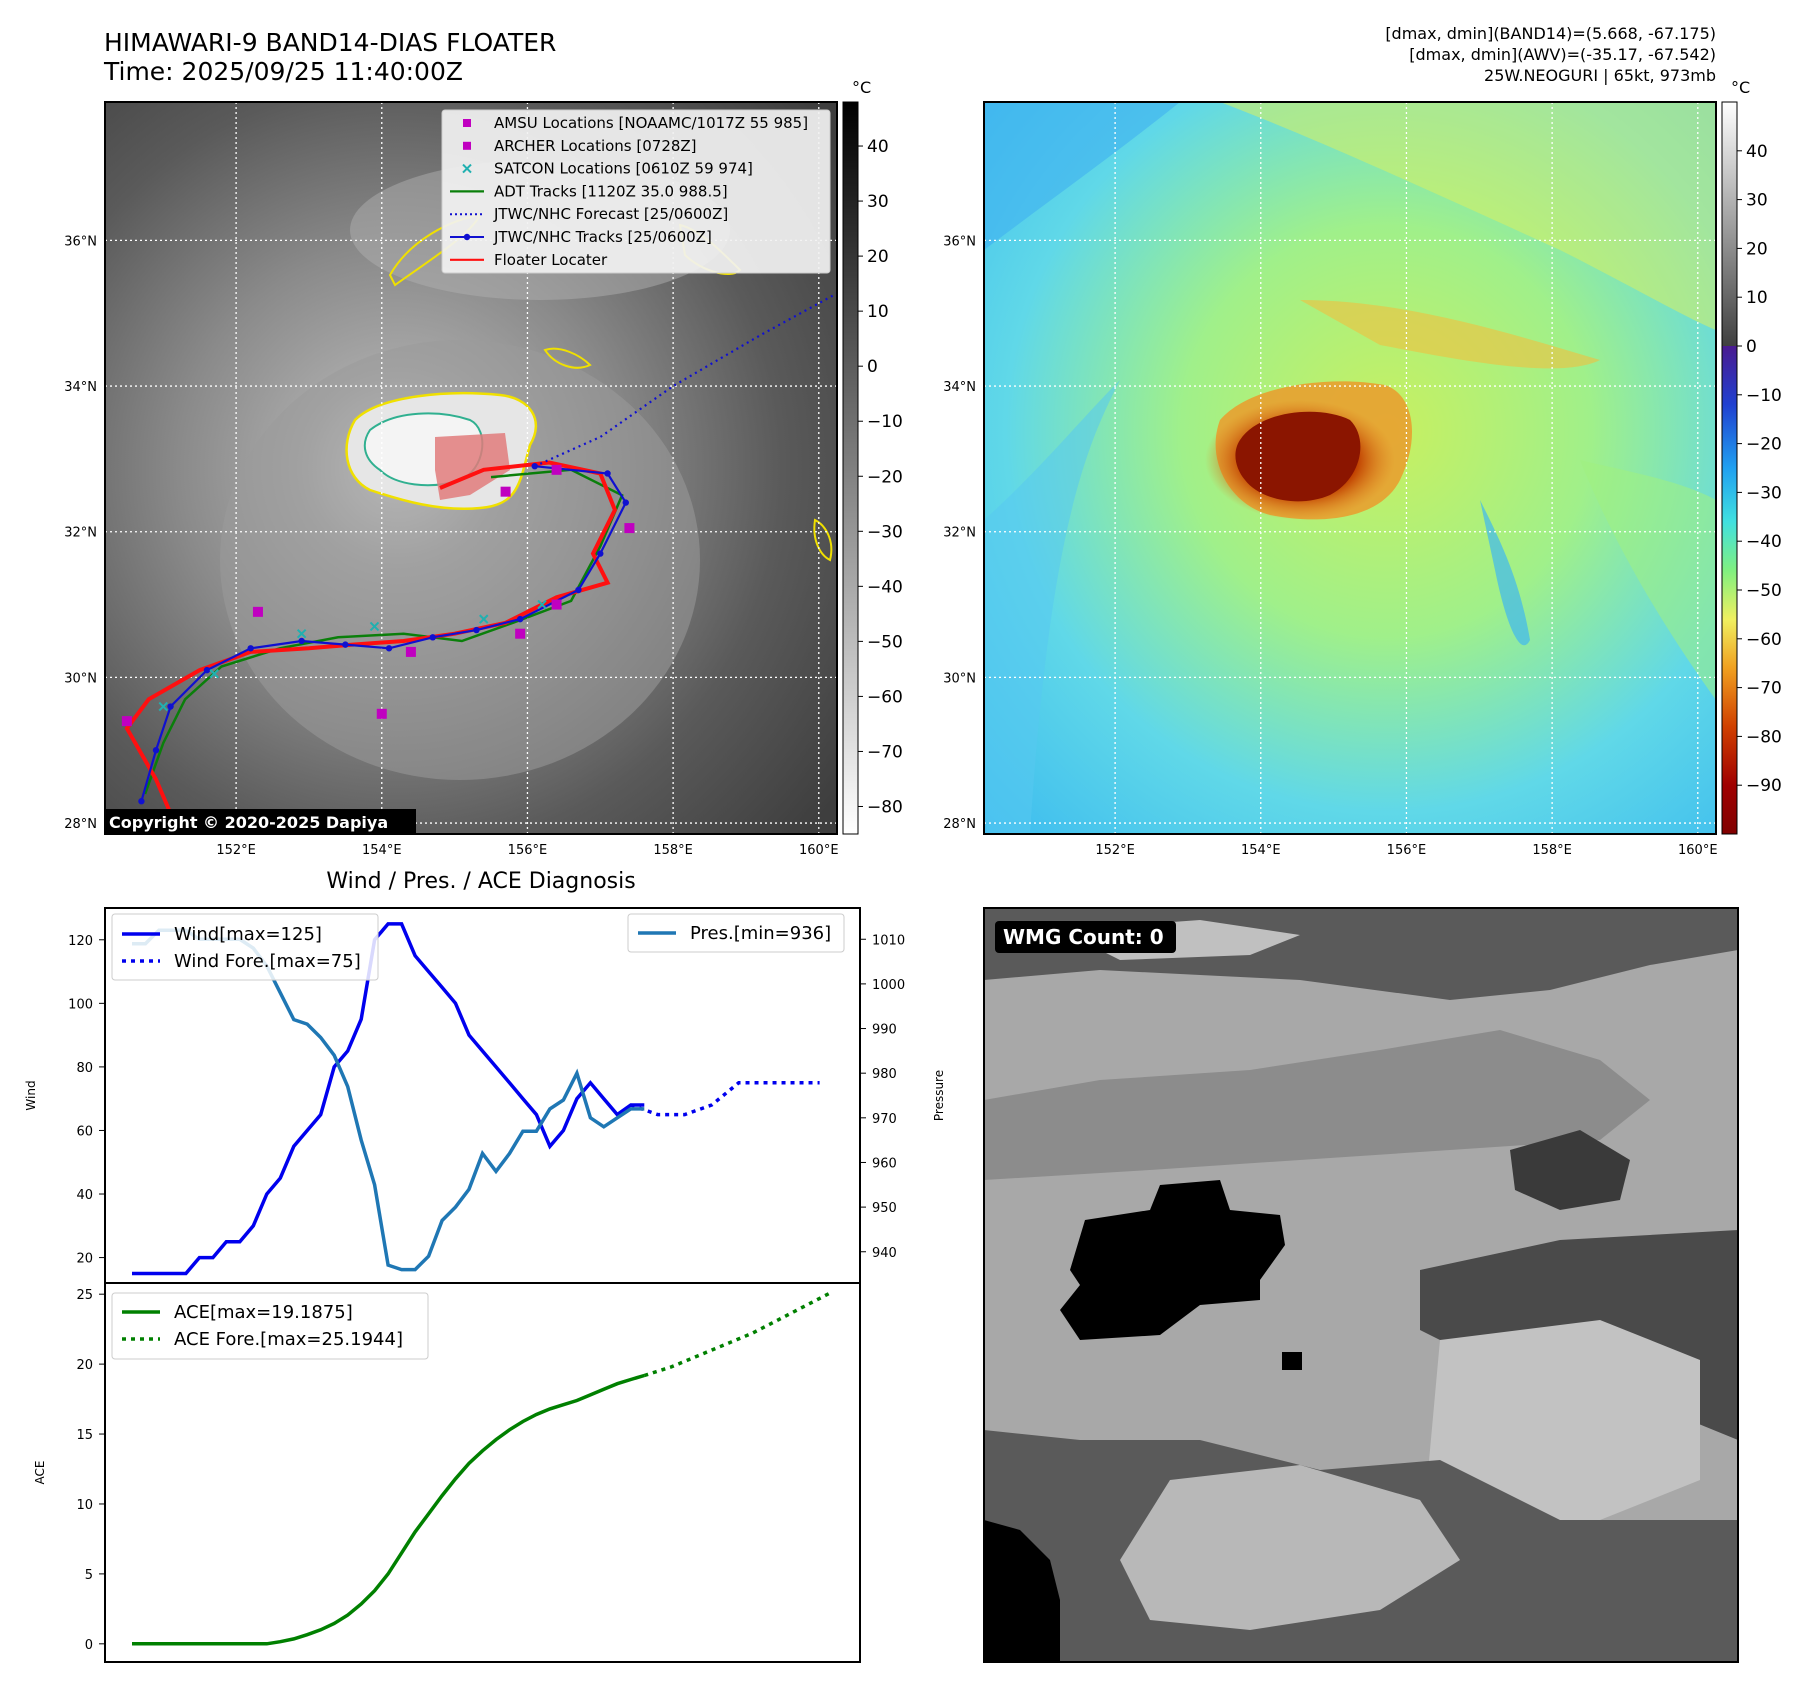 The height and width of the screenshot is (1690, 1797). I want to click on pressure-legend-label: Pres.[min=936], so click(760, 933).